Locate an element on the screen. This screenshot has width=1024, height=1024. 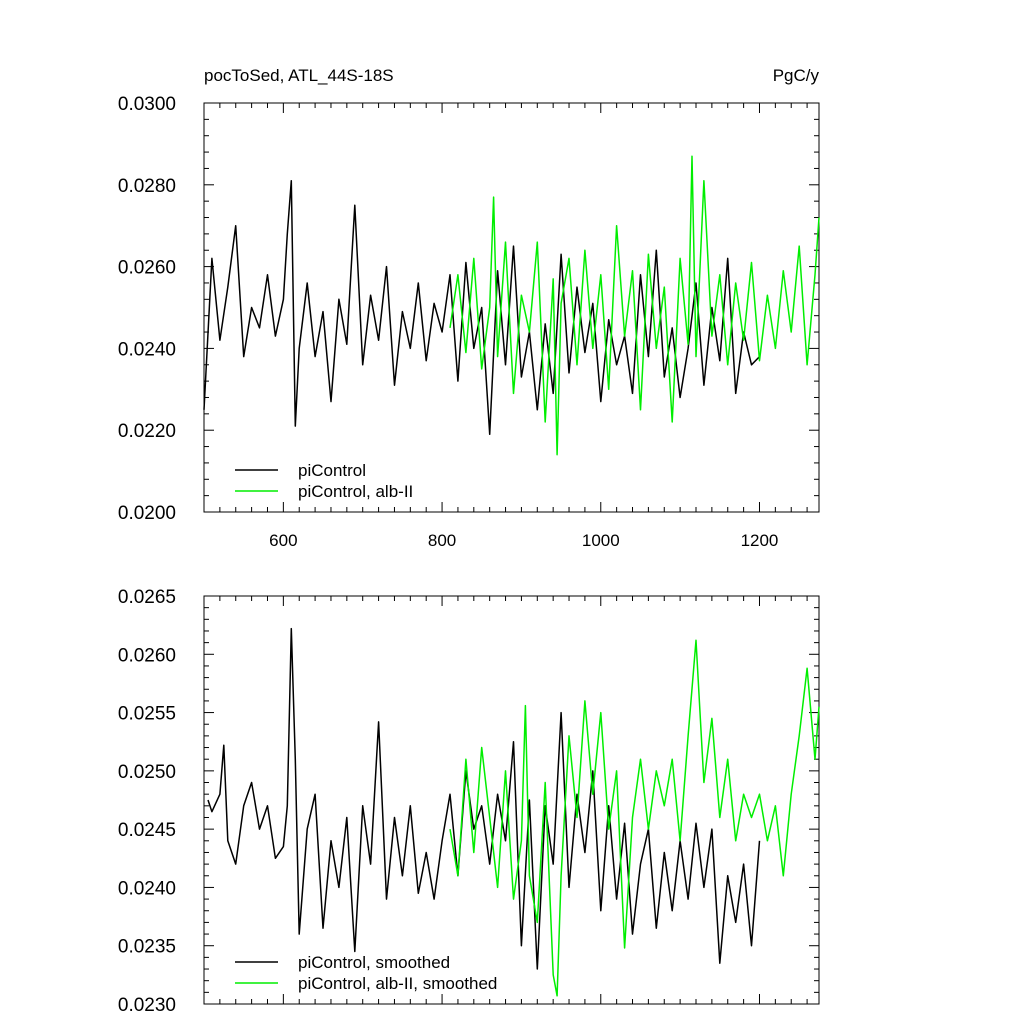
series-line-picontrol is located at coordinates (482, 307).